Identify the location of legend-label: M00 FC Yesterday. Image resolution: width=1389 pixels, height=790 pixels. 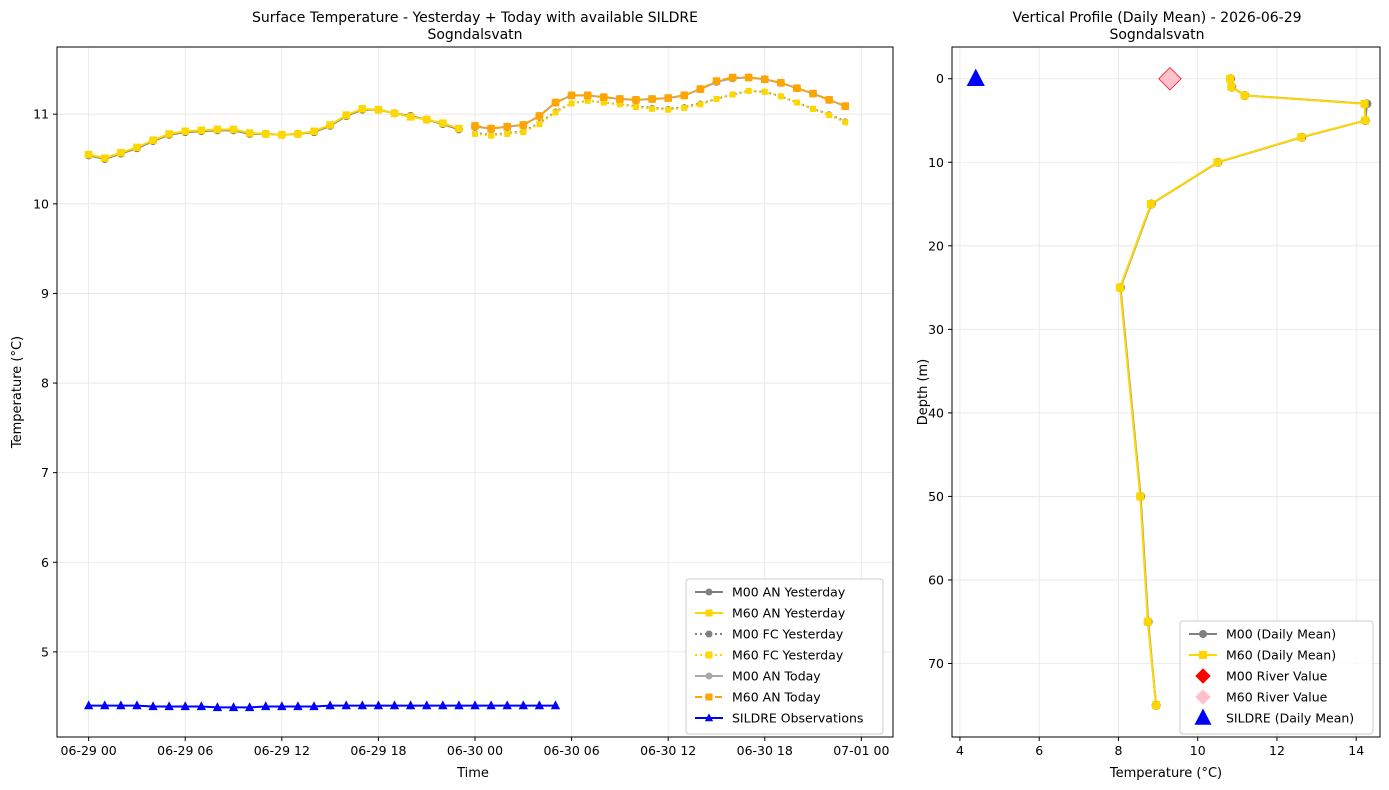
(788, 634).